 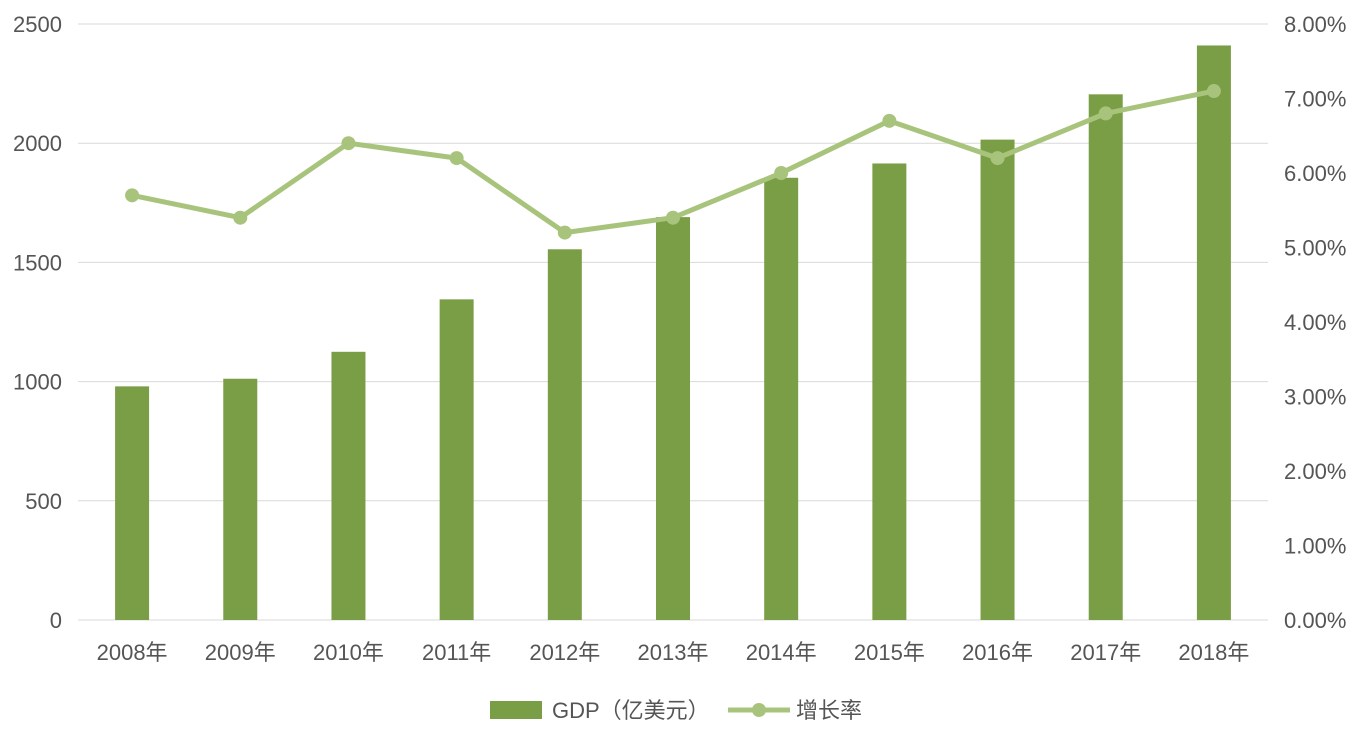 I want to click on legend-bar-swatch, so click(x=516, y=710).